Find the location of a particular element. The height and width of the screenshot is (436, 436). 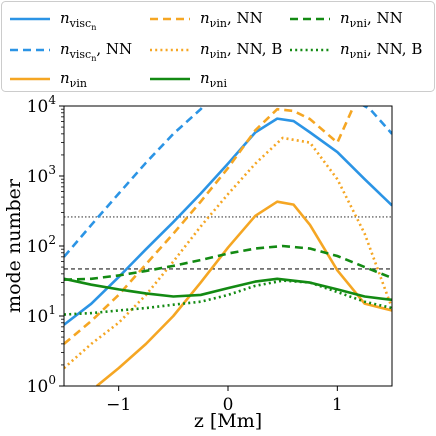

legend-label-visc: nviscn is located at coordinates (78, 20).